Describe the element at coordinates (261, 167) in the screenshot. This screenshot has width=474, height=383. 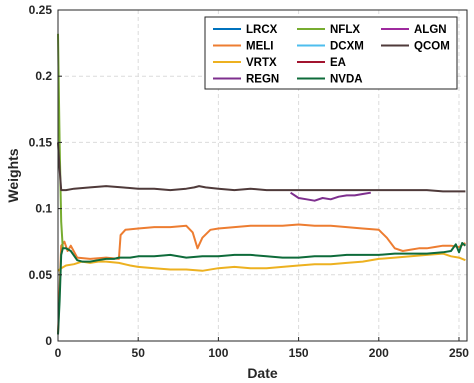
I see `series-line-qcom` at that location.